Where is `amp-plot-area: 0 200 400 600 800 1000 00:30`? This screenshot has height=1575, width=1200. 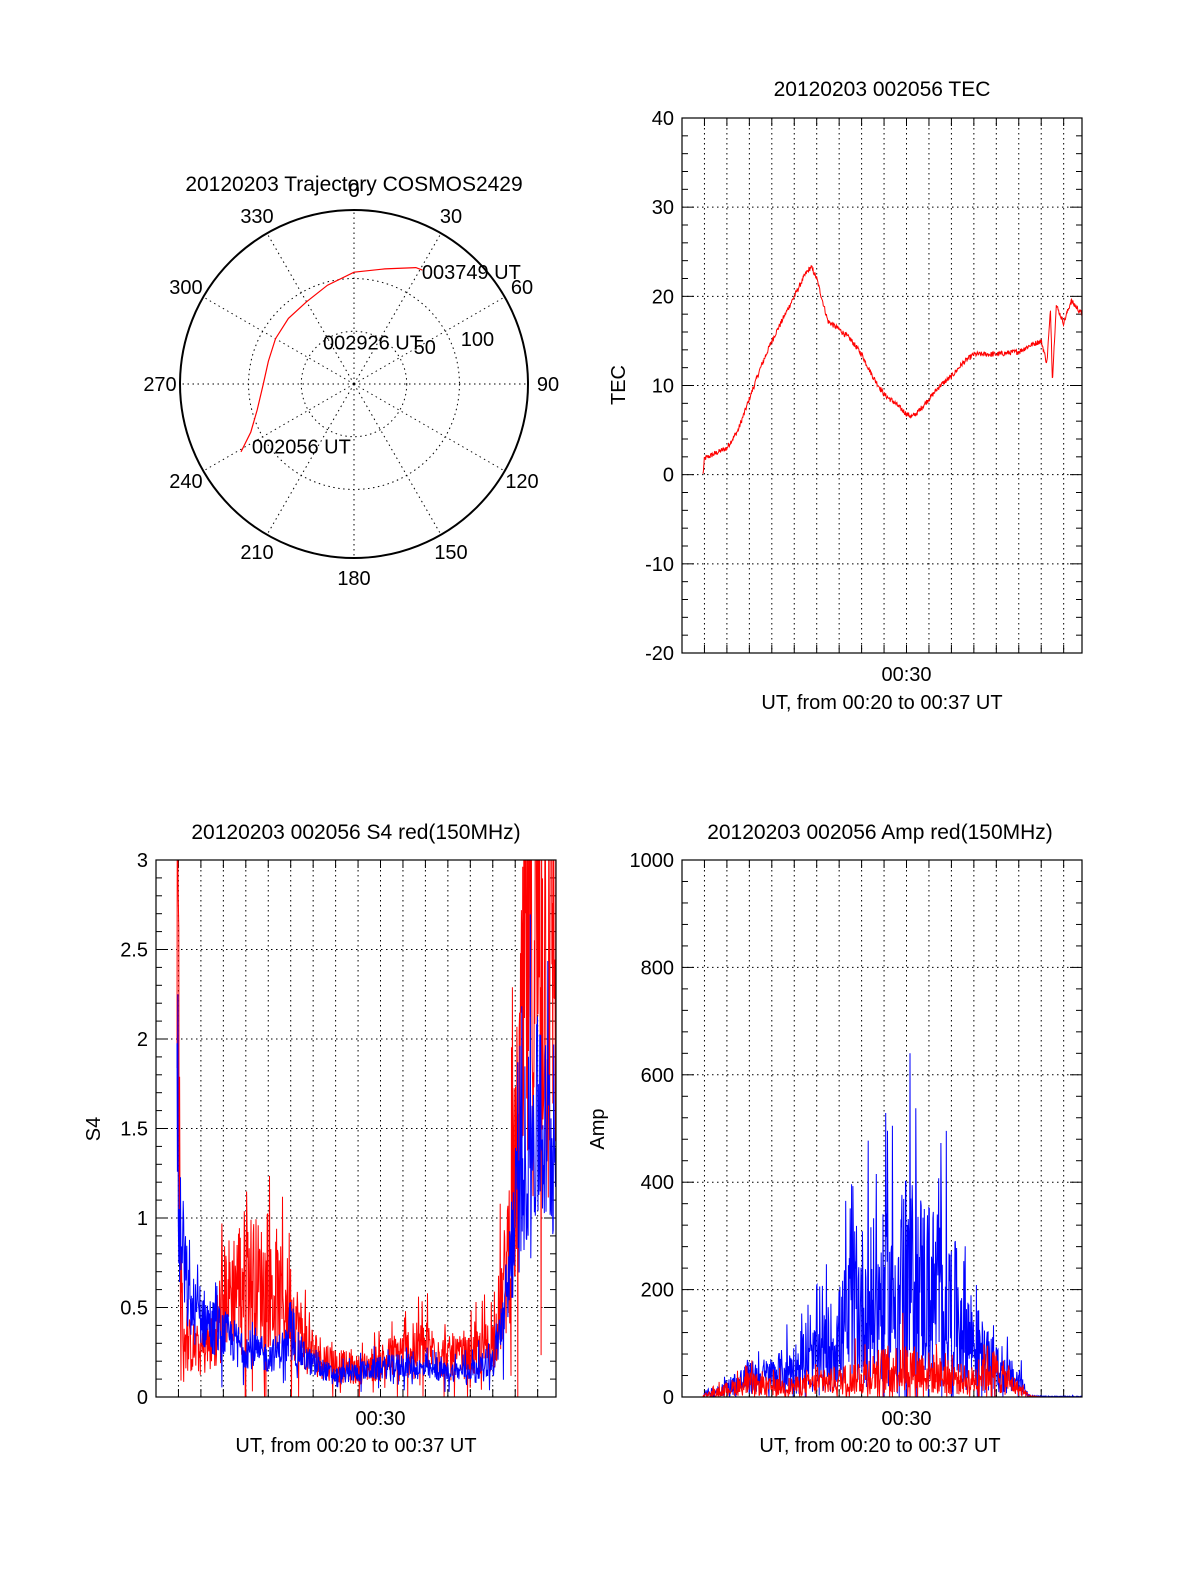
amp-plot-area: 0 200 400 600 800 1000 00:30 is located at coordinates (856, 1140).